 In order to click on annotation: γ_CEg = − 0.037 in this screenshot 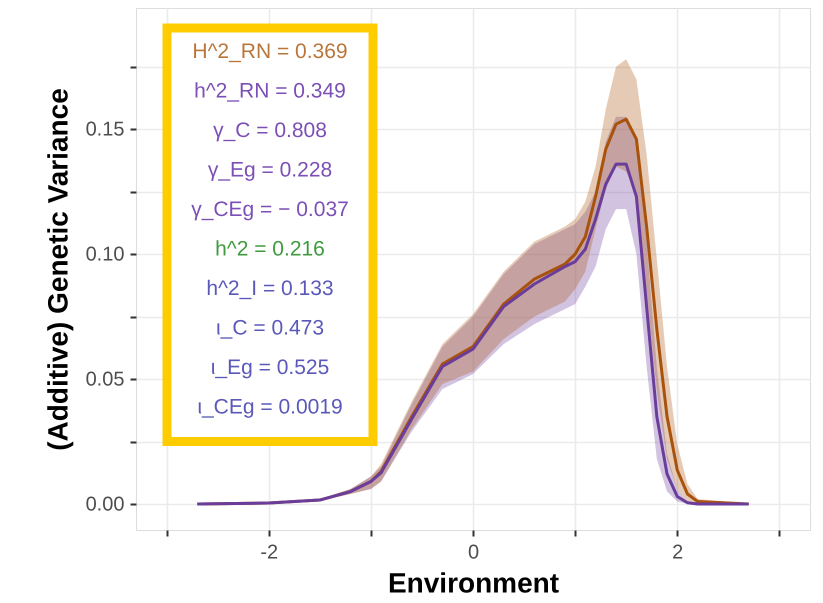, I will do `click(270, 209)`.